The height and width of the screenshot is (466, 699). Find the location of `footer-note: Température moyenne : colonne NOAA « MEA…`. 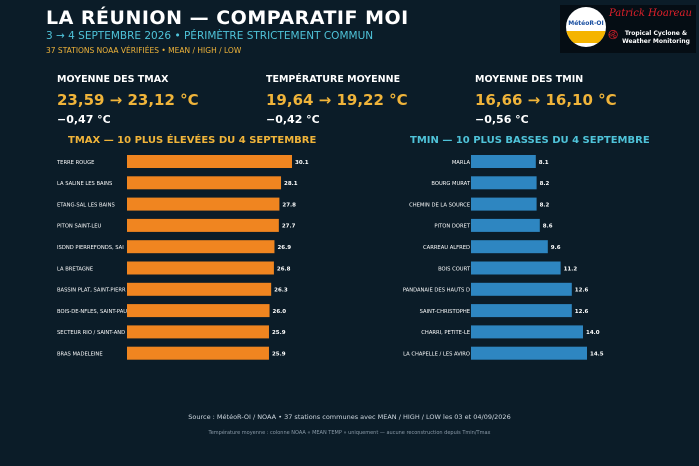

footer-note: Température moyenne : colonne NOAA « MEA… is located at coordinates (349, 433).